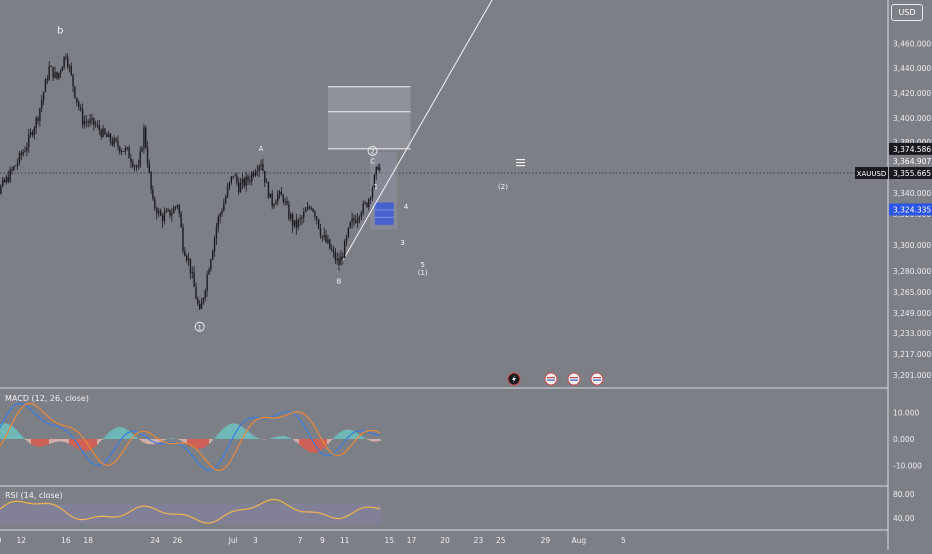 The image size is (932, 554). I want to click on lightning-event-icon, so click(514, 379).